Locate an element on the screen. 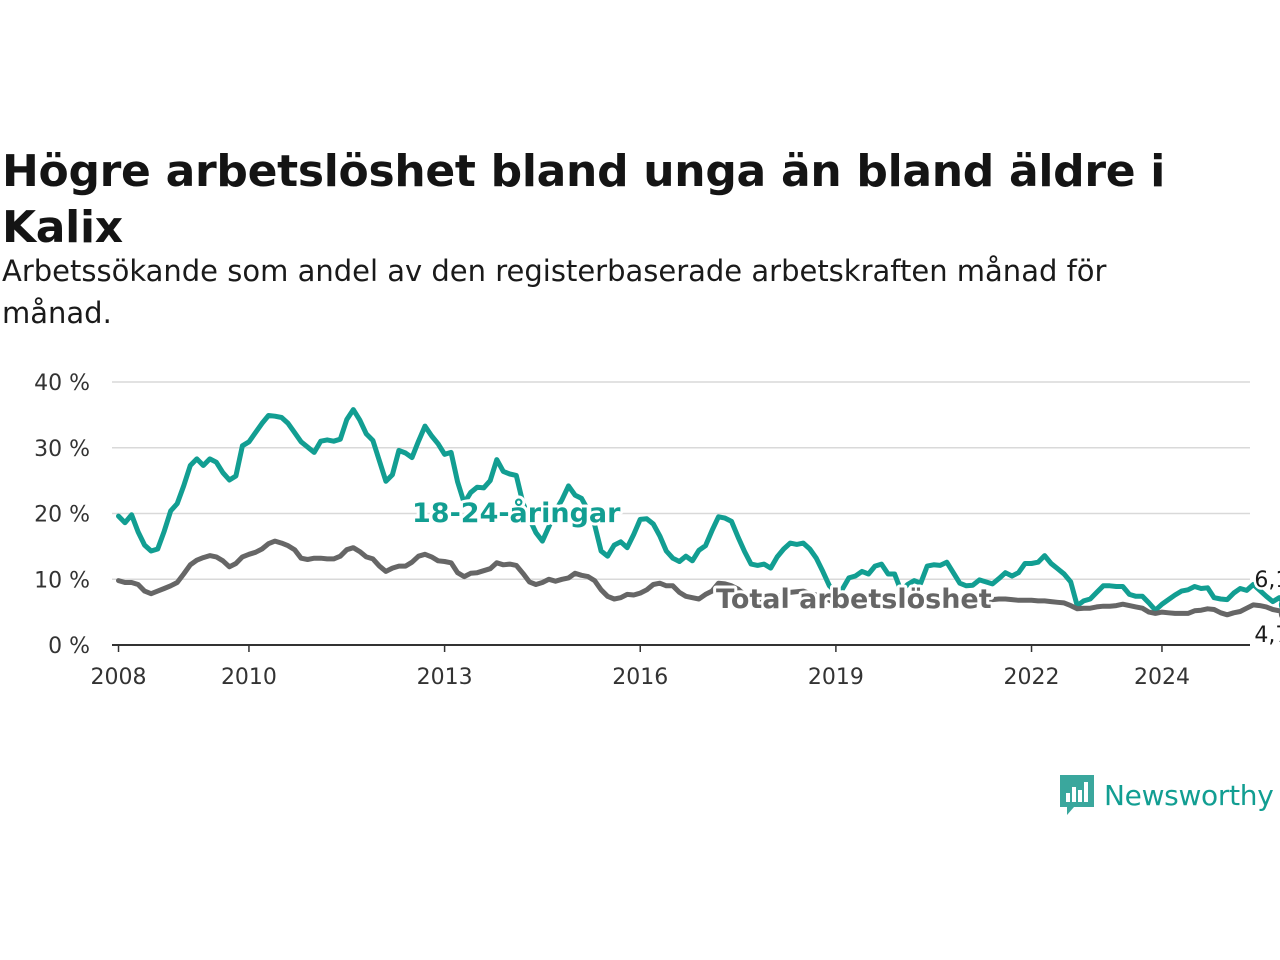 This screenshot has width=1280, height=960. y-tick-label: 20 % is located at coordinates (62, 515).